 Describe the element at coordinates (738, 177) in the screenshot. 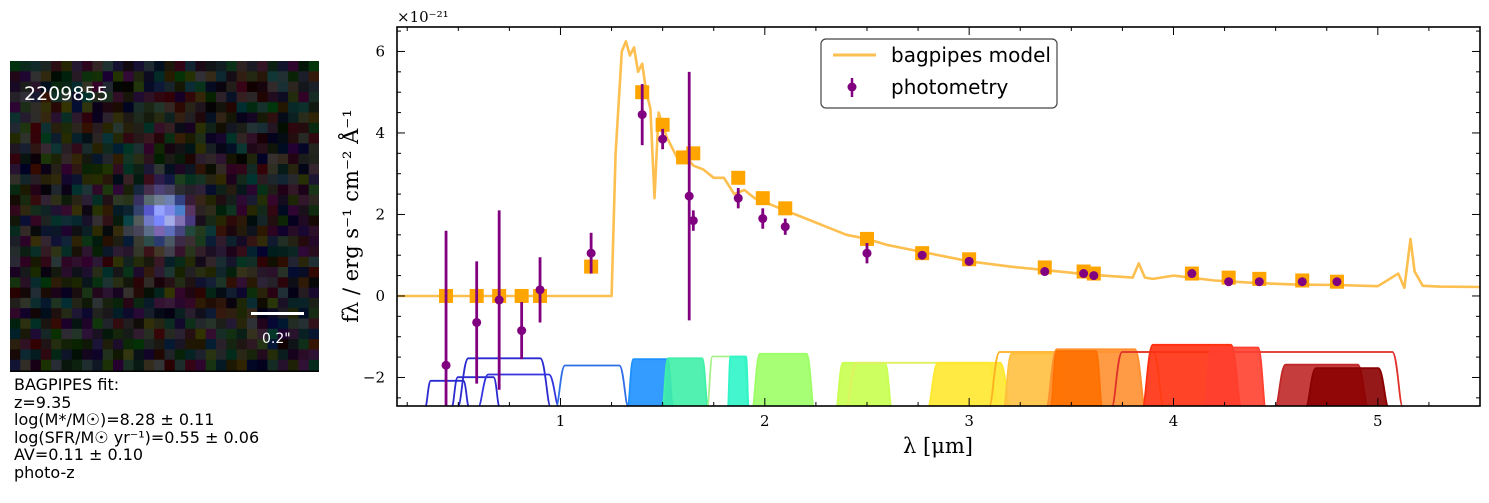

I see `model-photometry-point` at that location.